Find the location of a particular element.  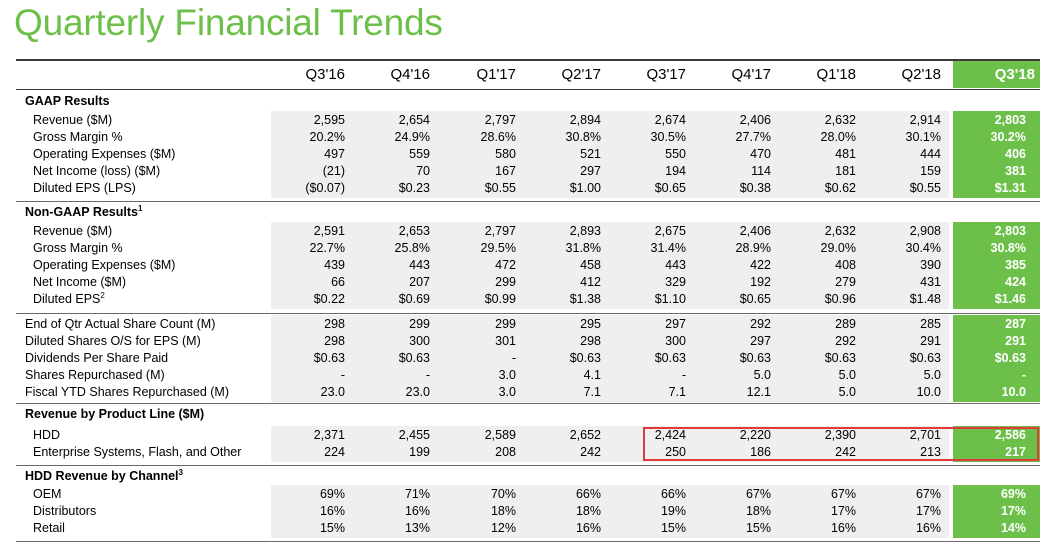

table-cell: 2,591 is located at coordinates (329, 231).